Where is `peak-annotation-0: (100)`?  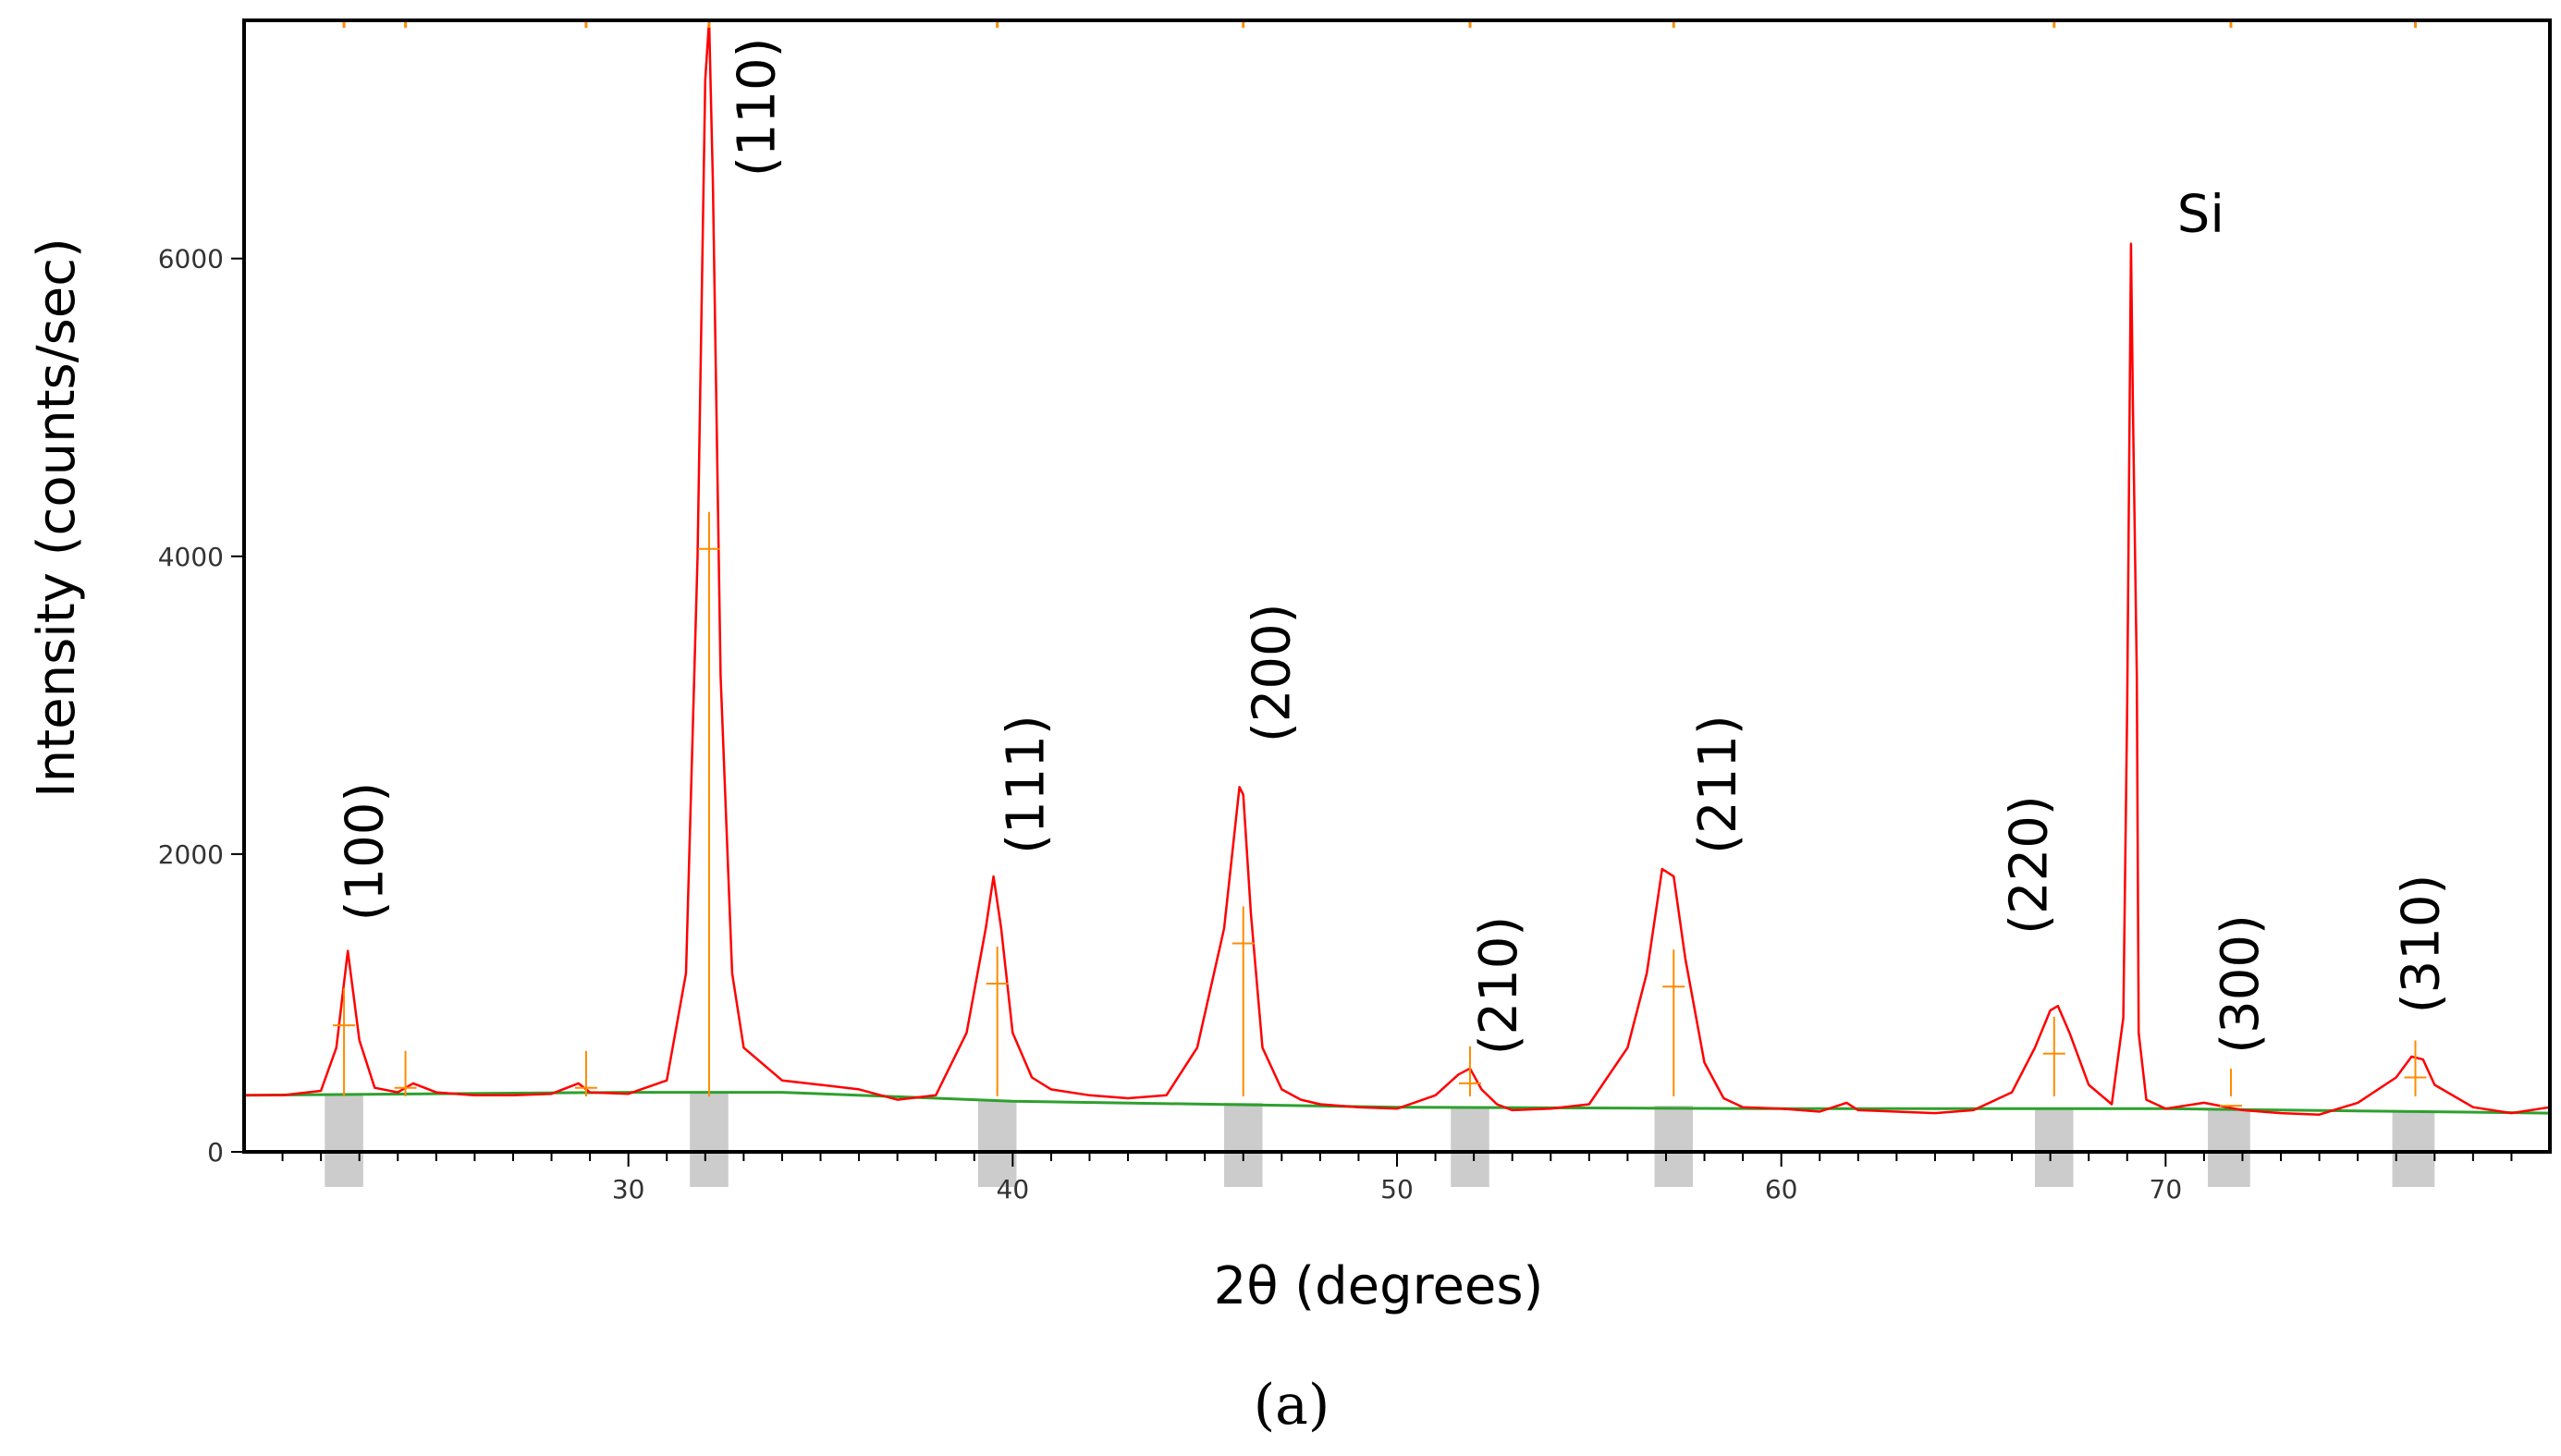
peak-annotation-0: (100) is located at coordinates (366, 852).